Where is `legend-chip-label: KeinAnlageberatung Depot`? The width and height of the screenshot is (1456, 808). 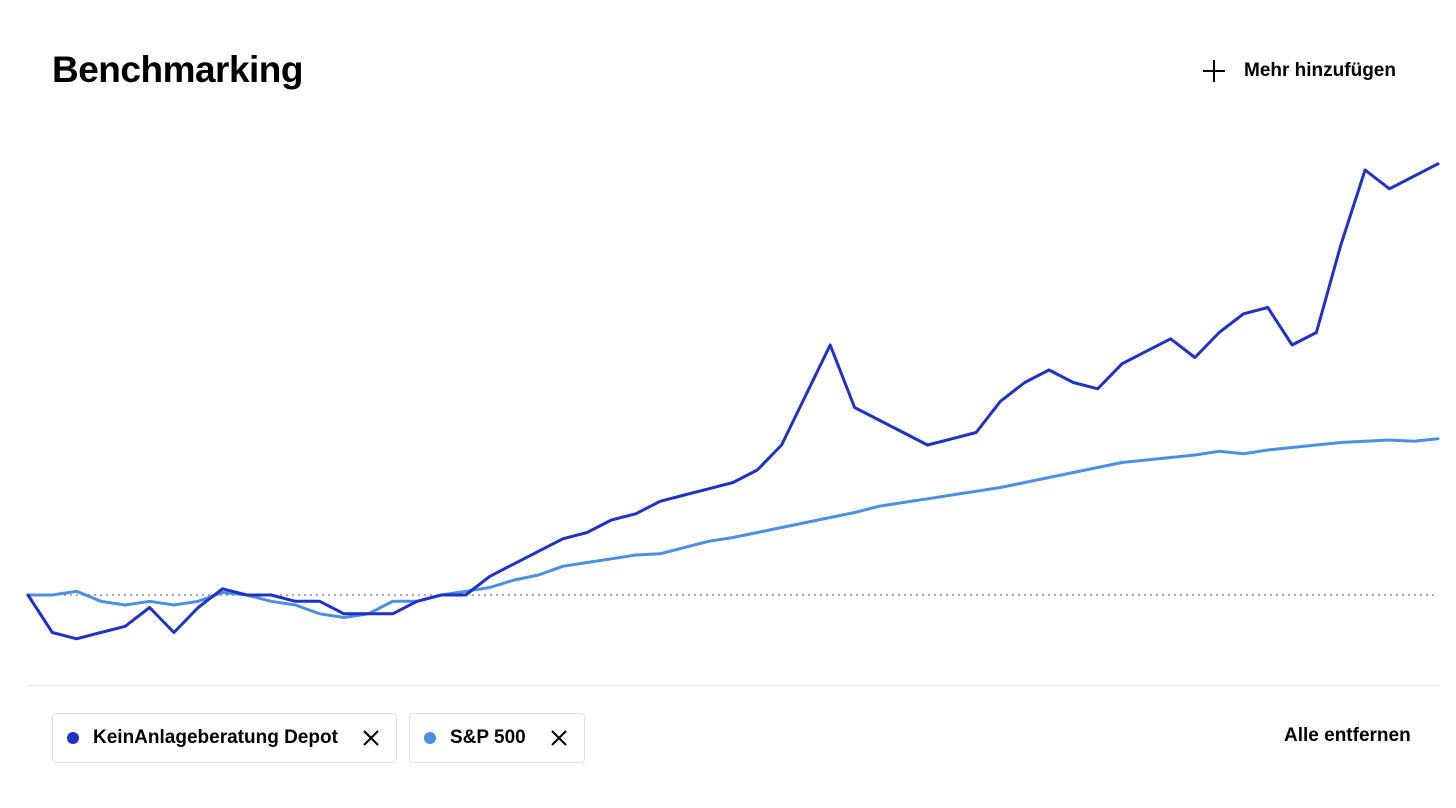
legend-chip-label: KeinAnlageberatung Depot is located at coordinates (215, 737).